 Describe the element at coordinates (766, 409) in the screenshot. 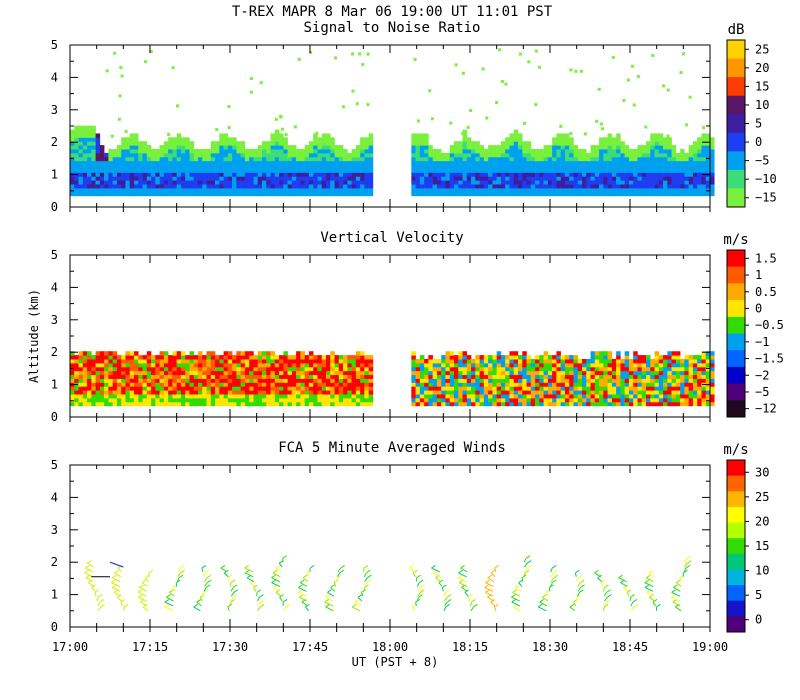

I see `colorbar-label: −12` at that location.